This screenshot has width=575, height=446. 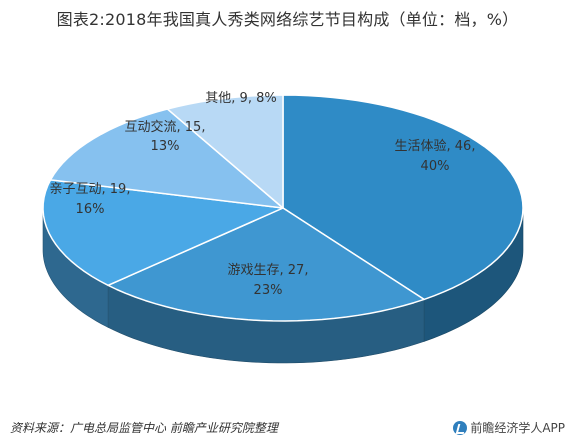 What do you see at coordinates (435, 146) in the screenshot?
I see `slice-label-0: 生活体验, 46,` at bounding box center [435, 146].